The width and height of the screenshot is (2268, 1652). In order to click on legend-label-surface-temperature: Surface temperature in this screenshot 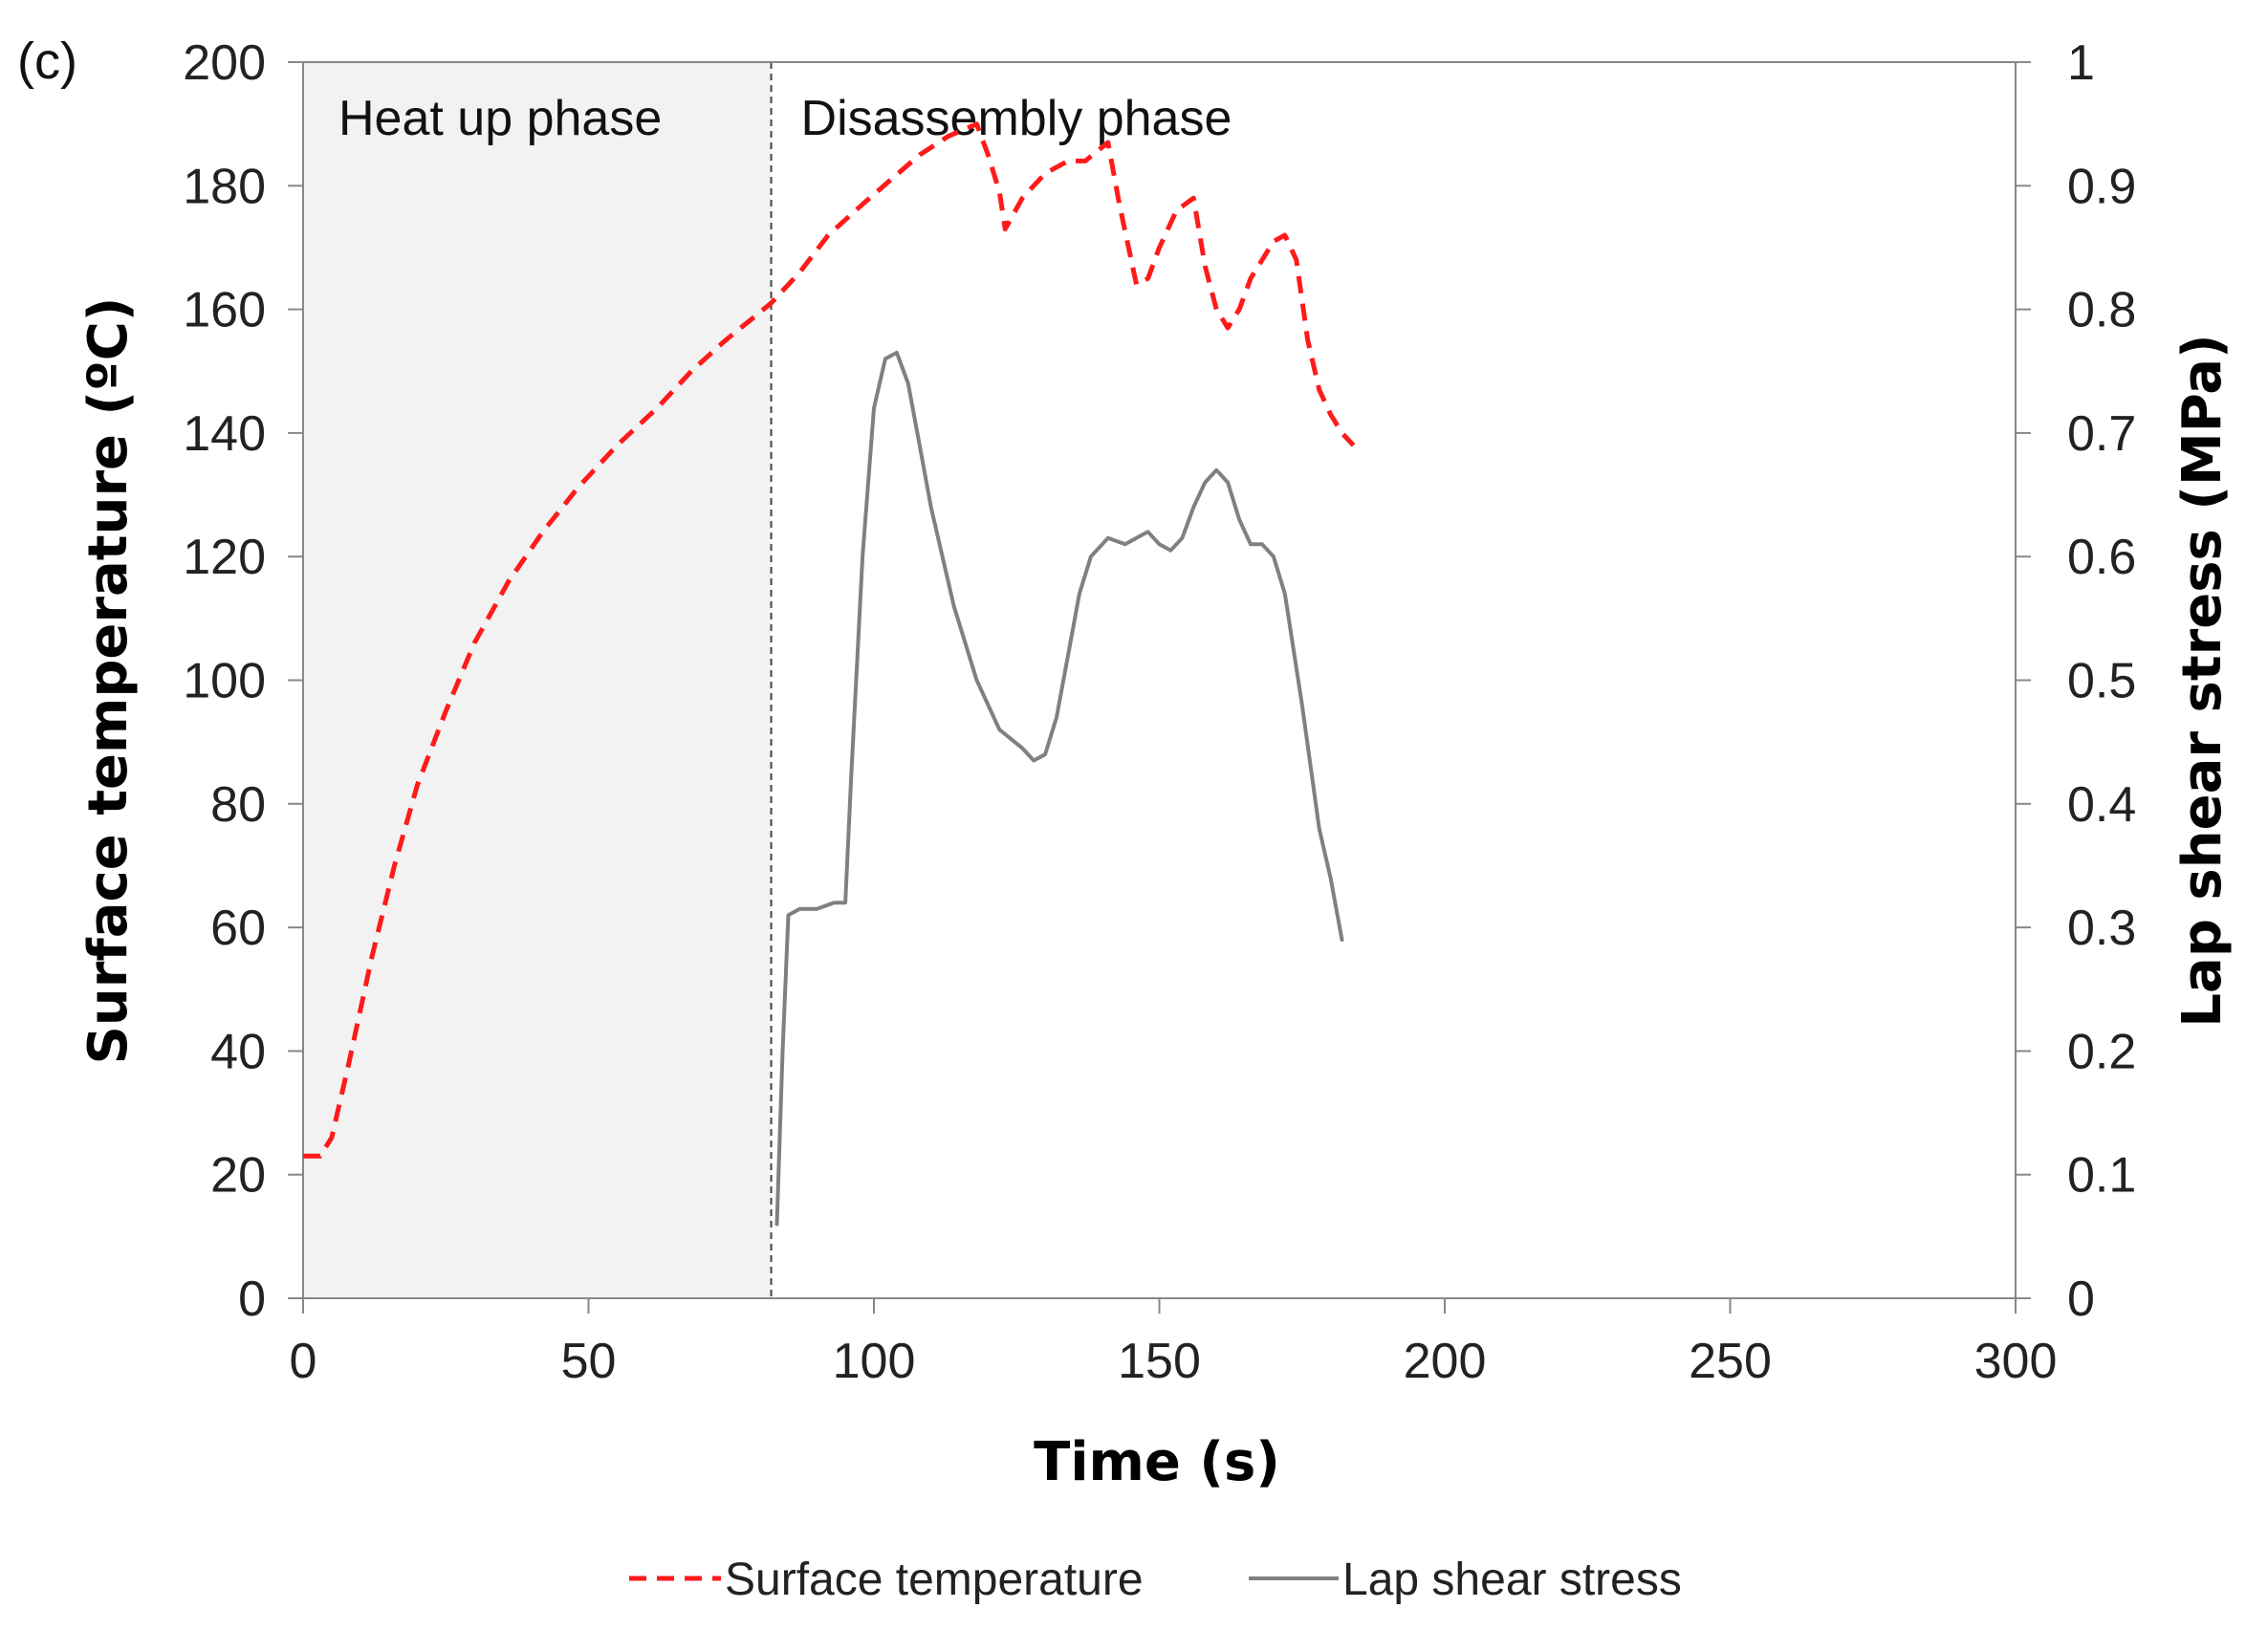, I will do `click(935, 1579)`.